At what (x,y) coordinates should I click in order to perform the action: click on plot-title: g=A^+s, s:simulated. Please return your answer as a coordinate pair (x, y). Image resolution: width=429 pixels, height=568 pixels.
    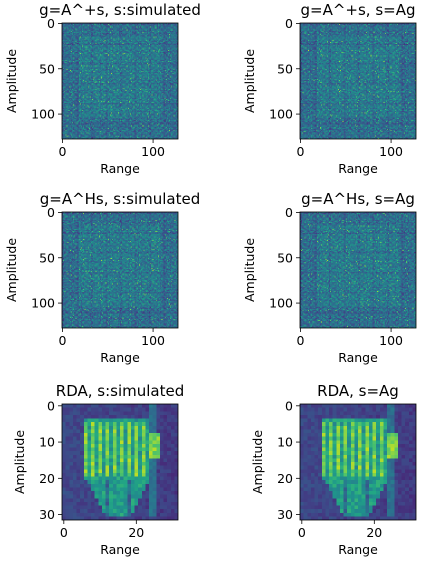
    Looking at the image, I should click on (120, 10).